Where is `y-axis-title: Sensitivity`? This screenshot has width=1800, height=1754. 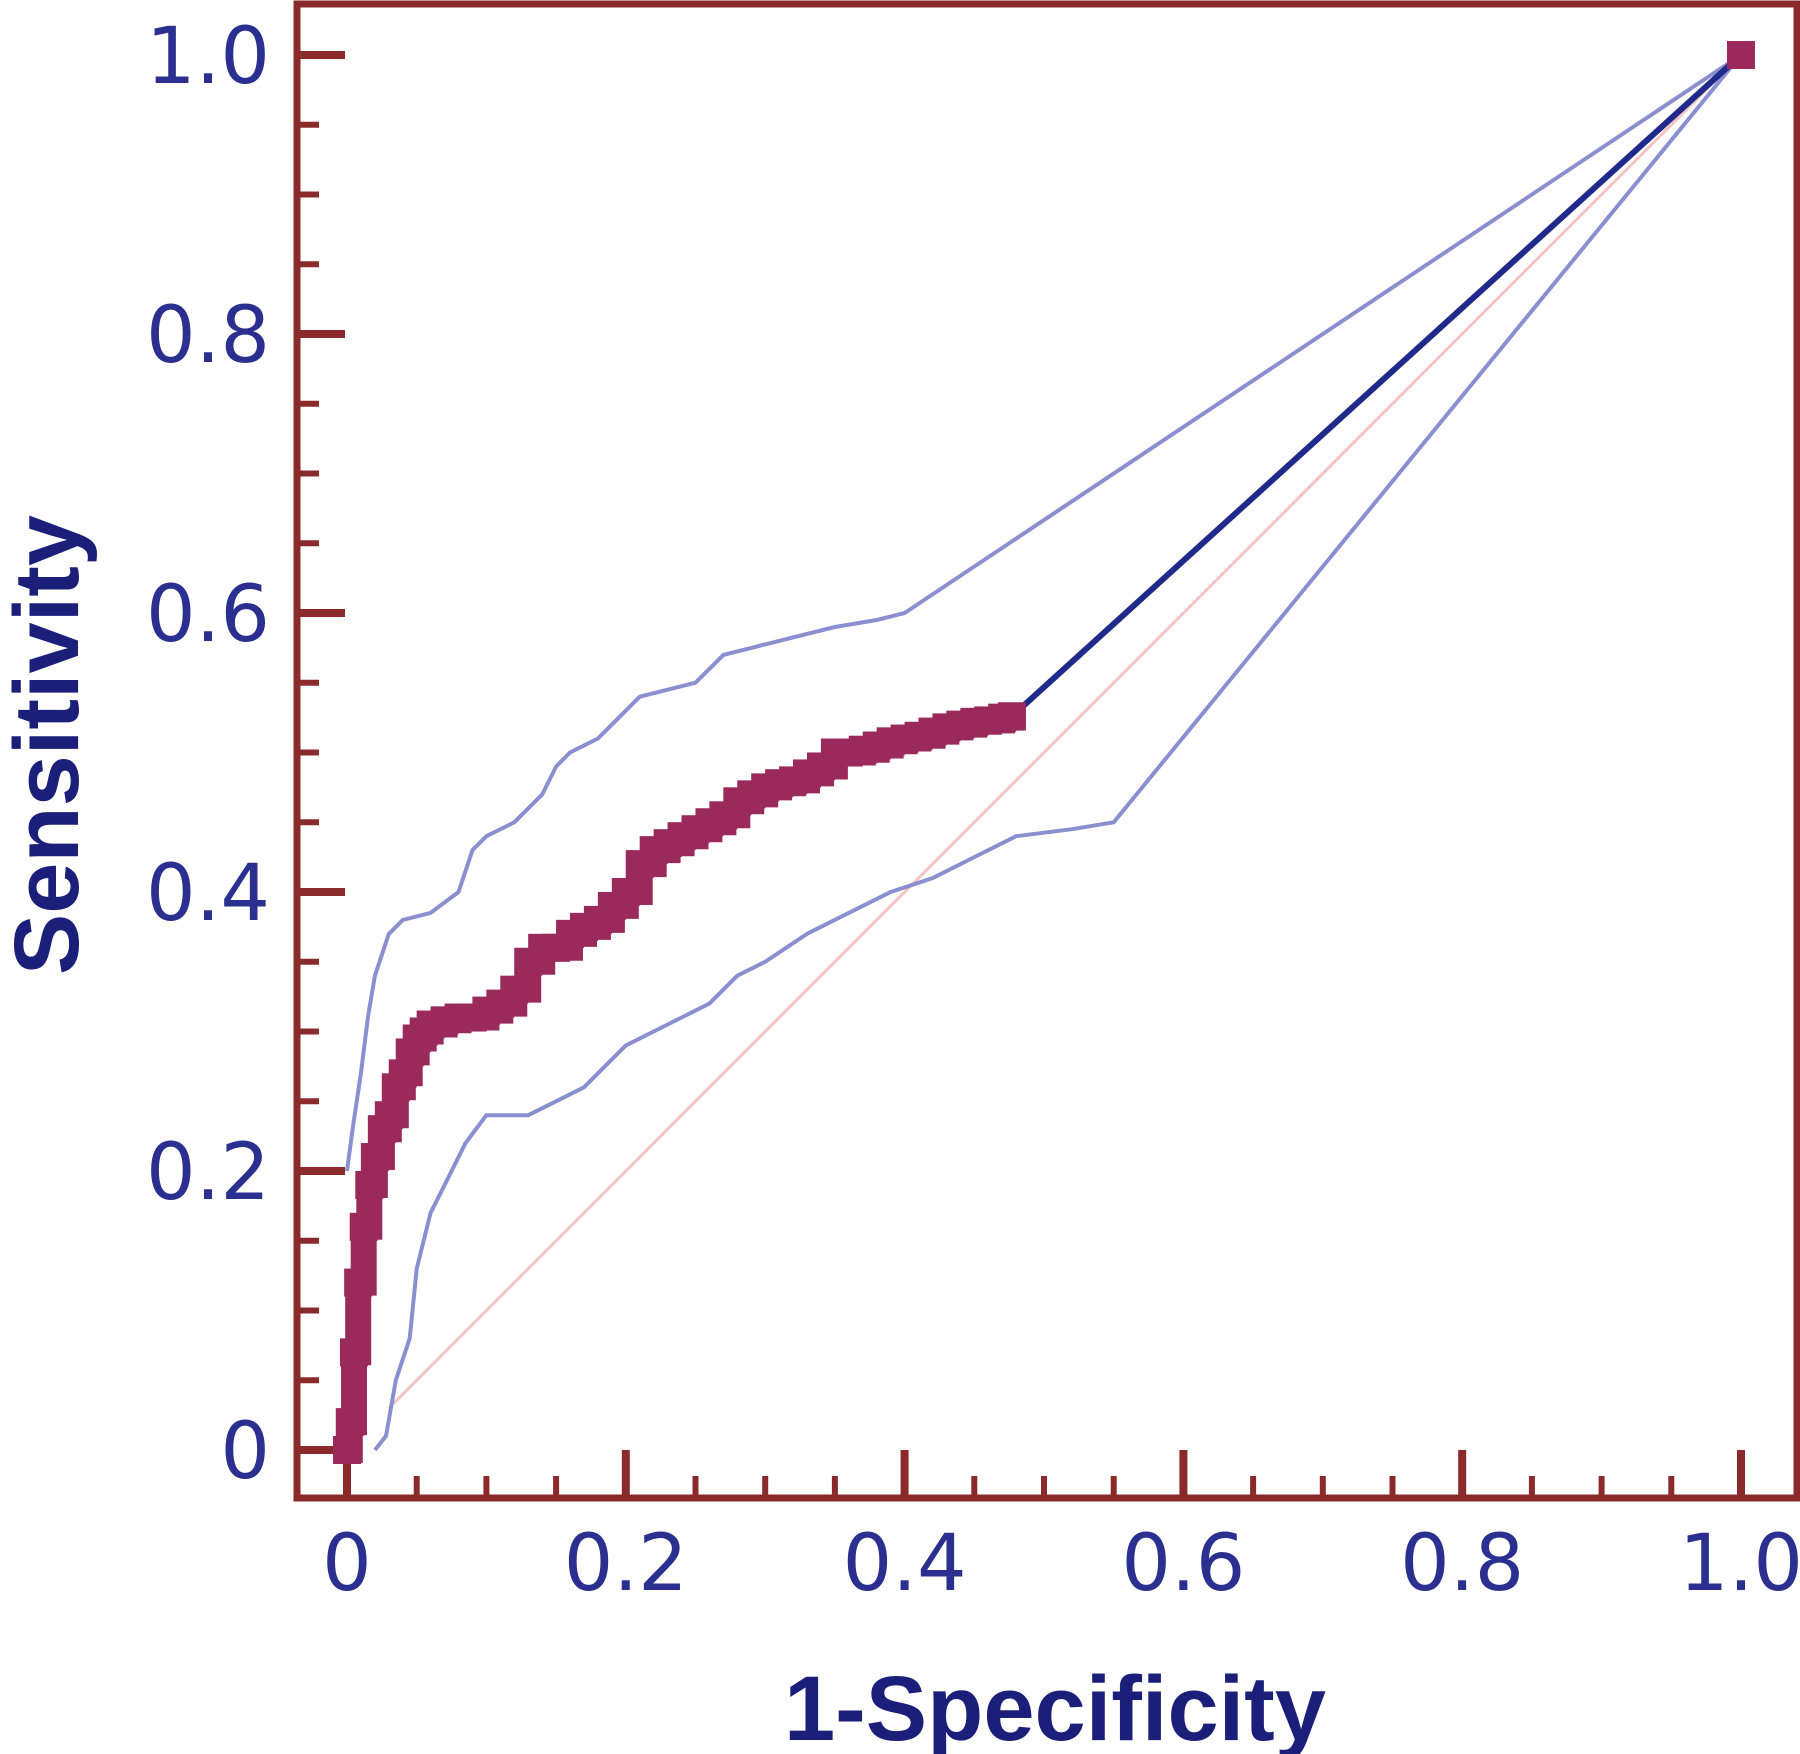
y-axis-title: Sensitivity is located at coordinates (49, 745).